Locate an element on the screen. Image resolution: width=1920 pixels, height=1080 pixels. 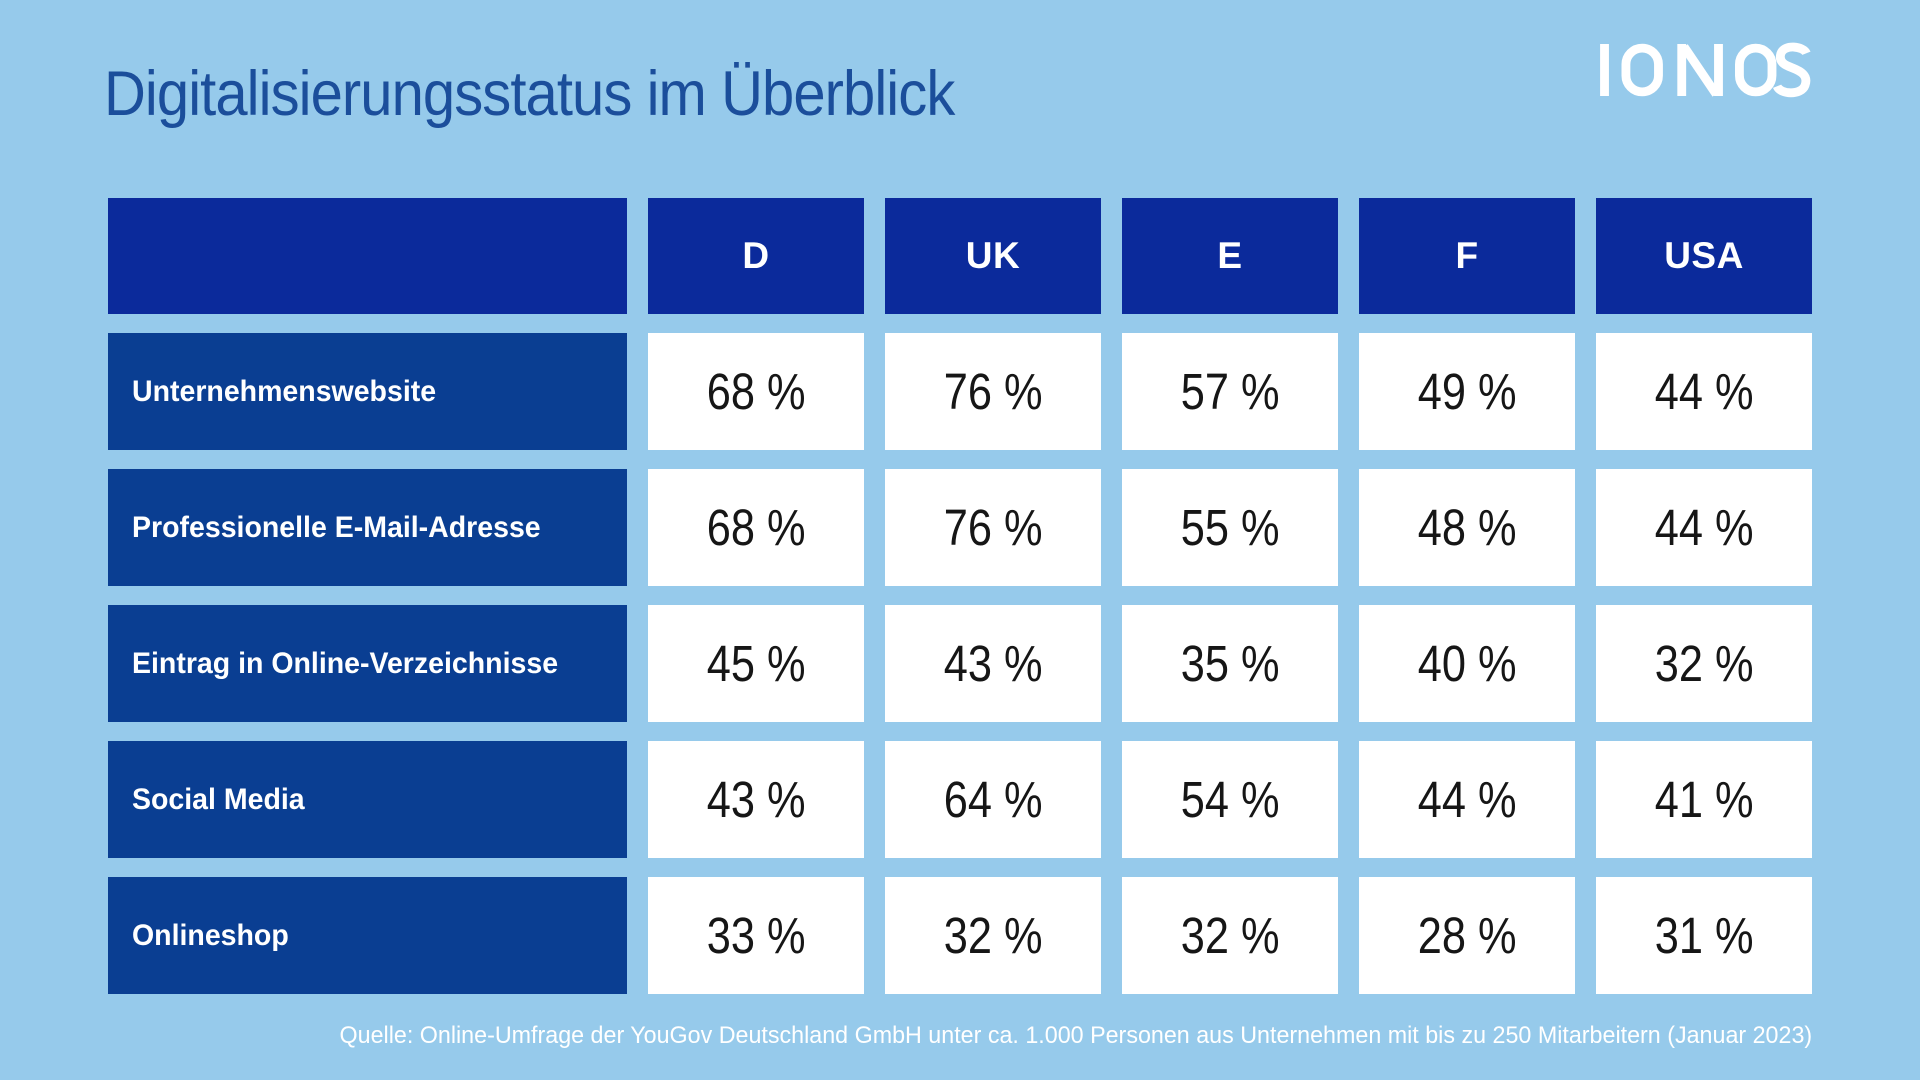
value-cell-e-text: 55 % is located at coordinates (1230, 527).